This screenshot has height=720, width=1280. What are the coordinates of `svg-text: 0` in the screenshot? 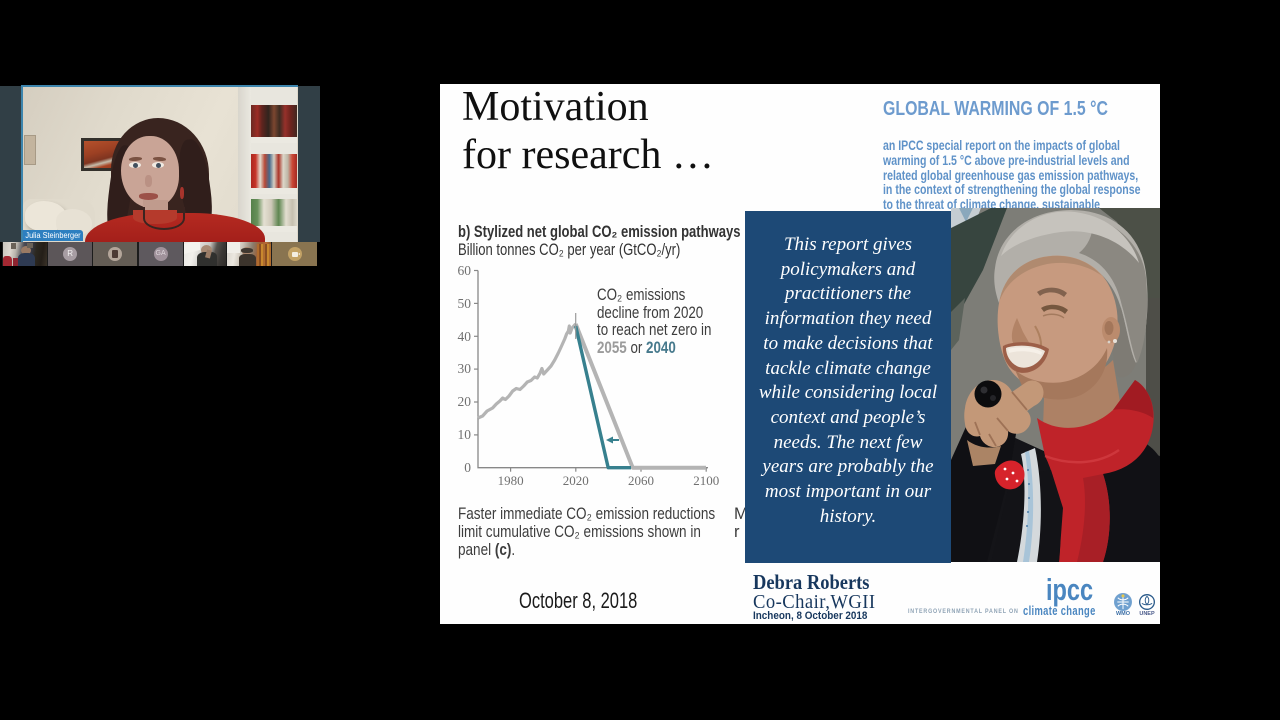 It's located at (467, 467).